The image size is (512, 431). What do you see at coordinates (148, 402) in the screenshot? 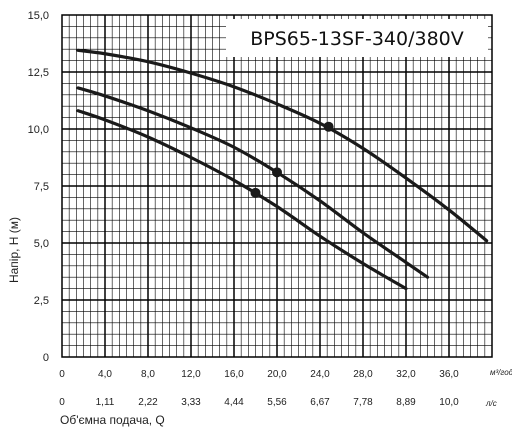
I see `x-tick-label-secondary: 2,22` at bounding box center [148, 402].